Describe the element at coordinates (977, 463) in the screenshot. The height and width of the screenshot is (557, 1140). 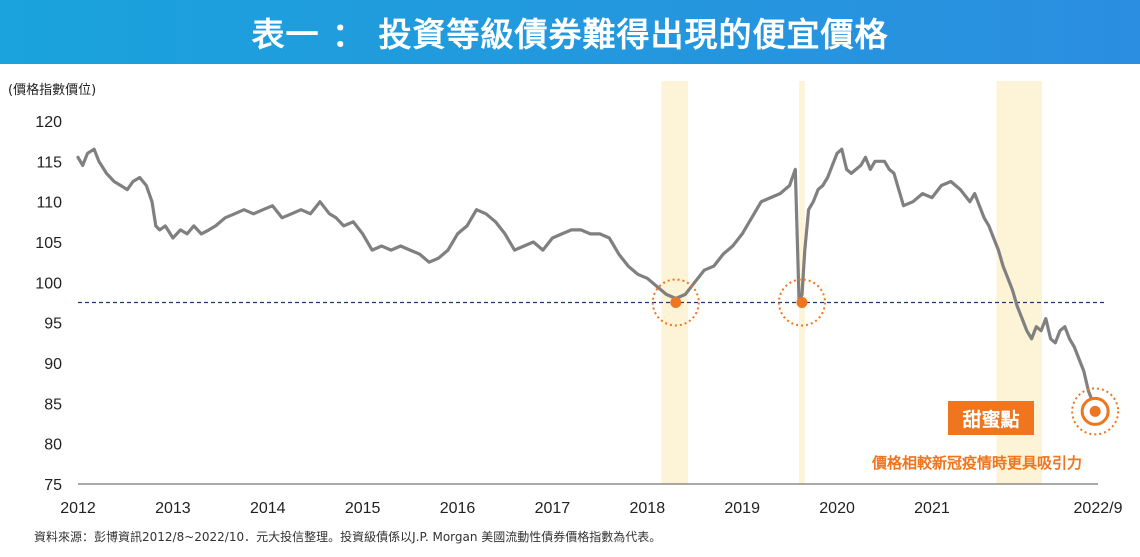
I see `sweet-spot-note: 價格相較新冠疫情時更具吸引力` at that location.